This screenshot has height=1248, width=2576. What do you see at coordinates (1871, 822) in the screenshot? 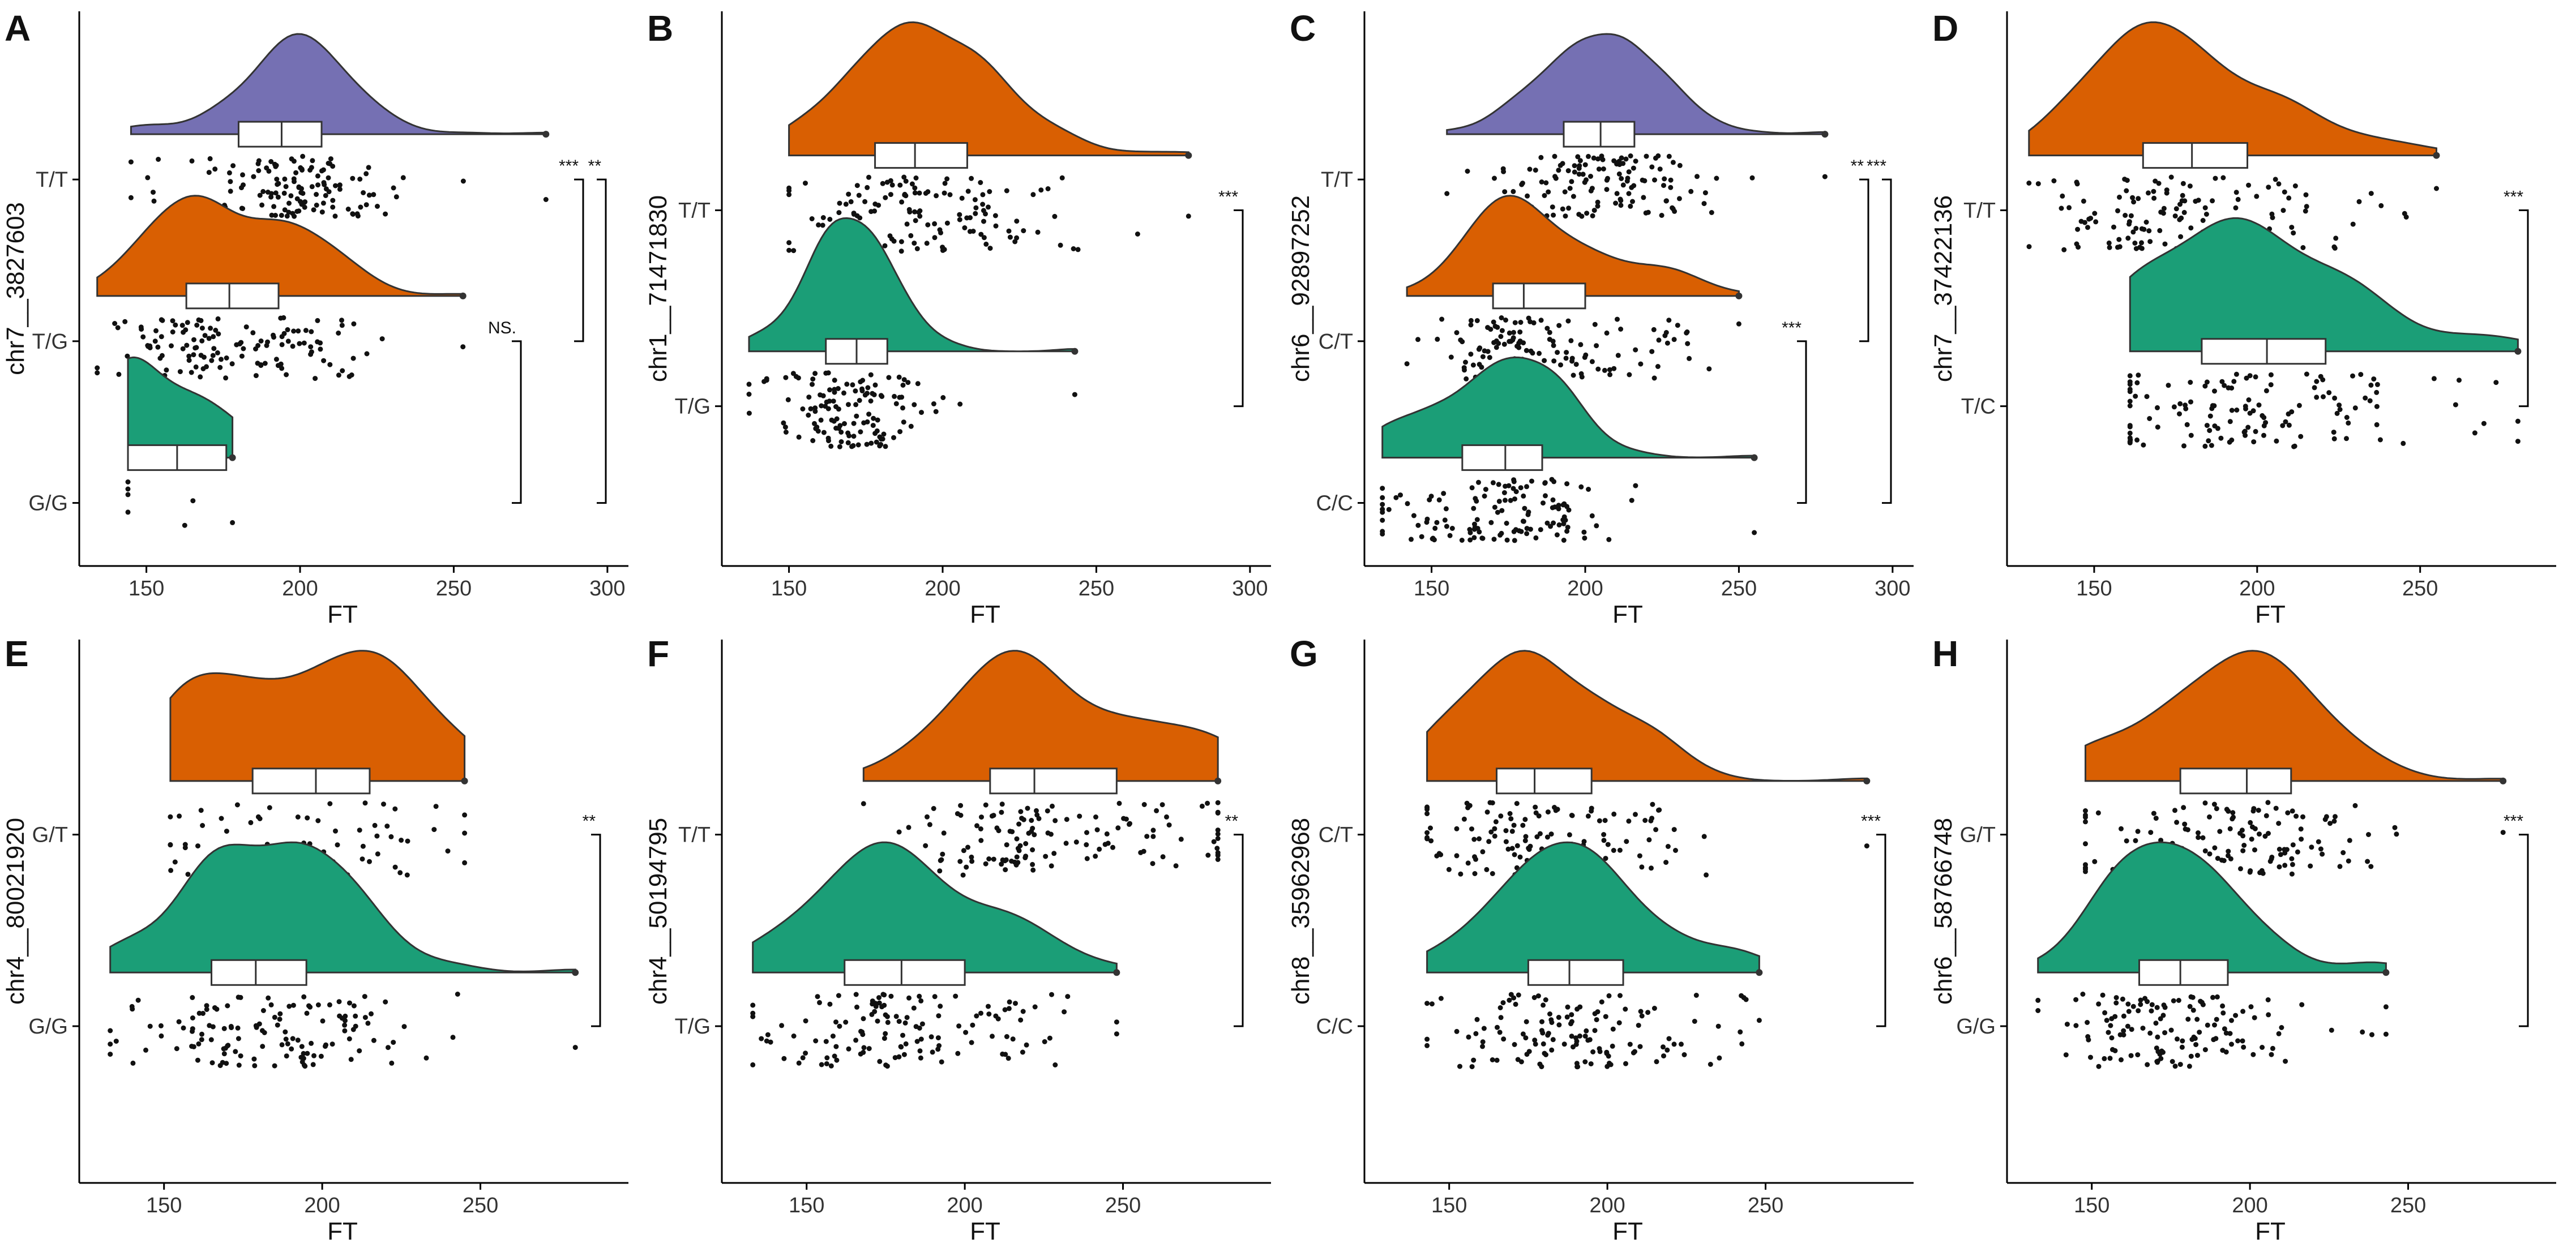
I see `significance-label: ***` at bounding box center [1871, 822].